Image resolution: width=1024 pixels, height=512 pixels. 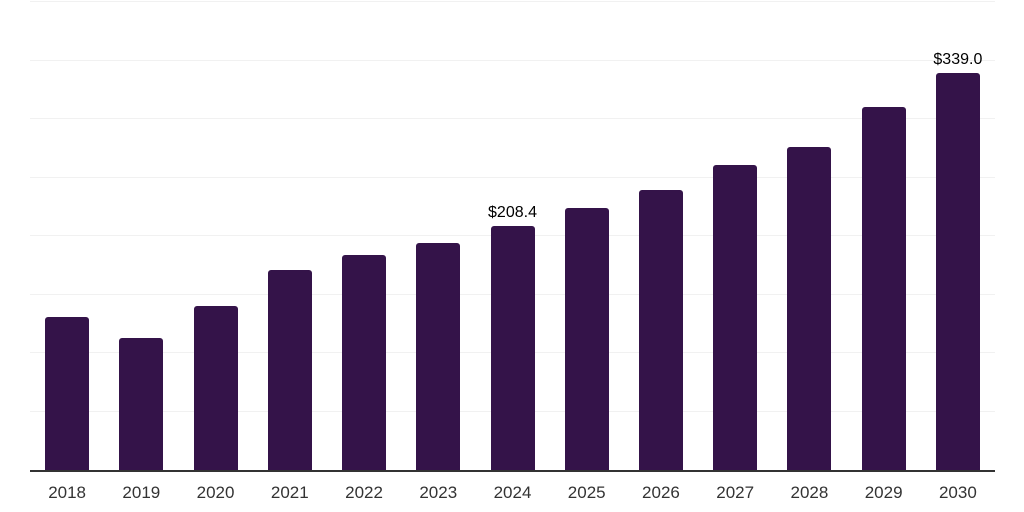 I want to click on bar-2018, so click(x=67, y=393).